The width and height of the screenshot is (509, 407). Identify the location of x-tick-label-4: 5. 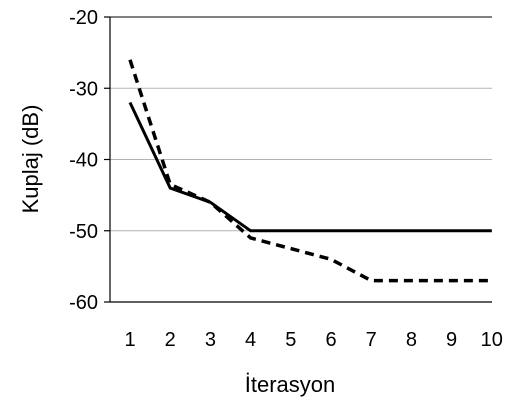
(290, 340).